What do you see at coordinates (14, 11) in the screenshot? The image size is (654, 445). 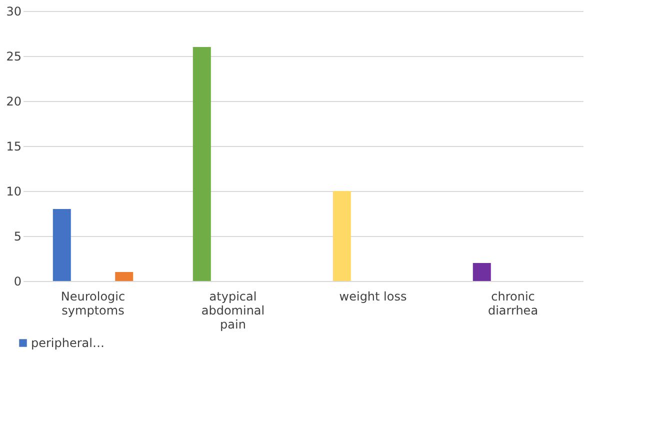 I see `y-tick-label: 30` at bounding box center [14, 11].